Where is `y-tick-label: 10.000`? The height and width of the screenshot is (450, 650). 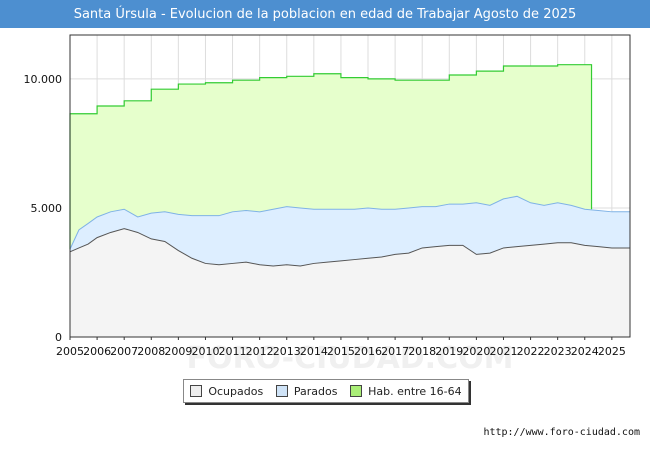 y-tick-label: 10.000 is located at coordinates (43, 79).